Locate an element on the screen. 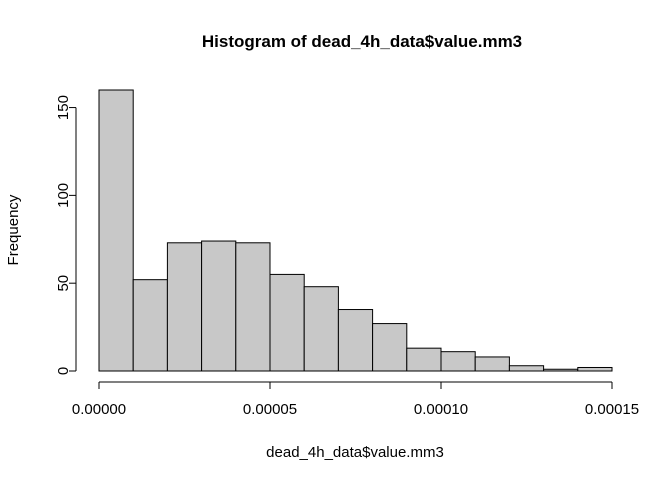 The image size is (672, 480). y-tick-label: 50 is located at coordinates (63, 283).